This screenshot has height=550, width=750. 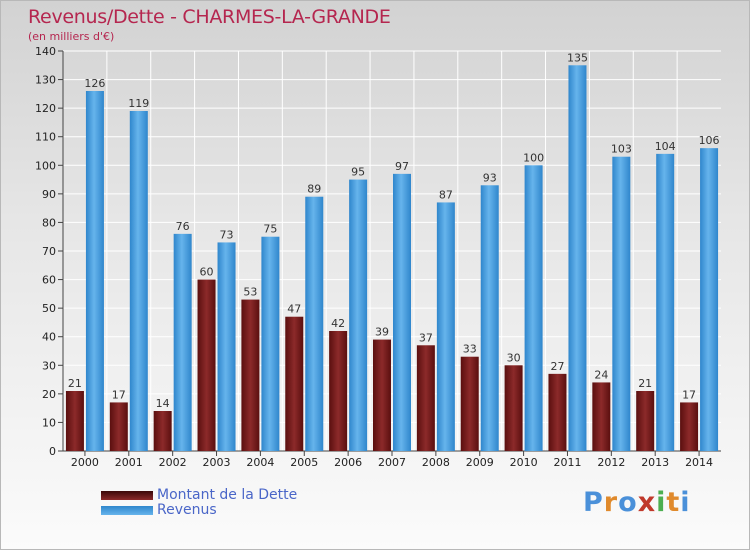 I want to click on data-label-revenue: 89, so click(x=314, y=189).